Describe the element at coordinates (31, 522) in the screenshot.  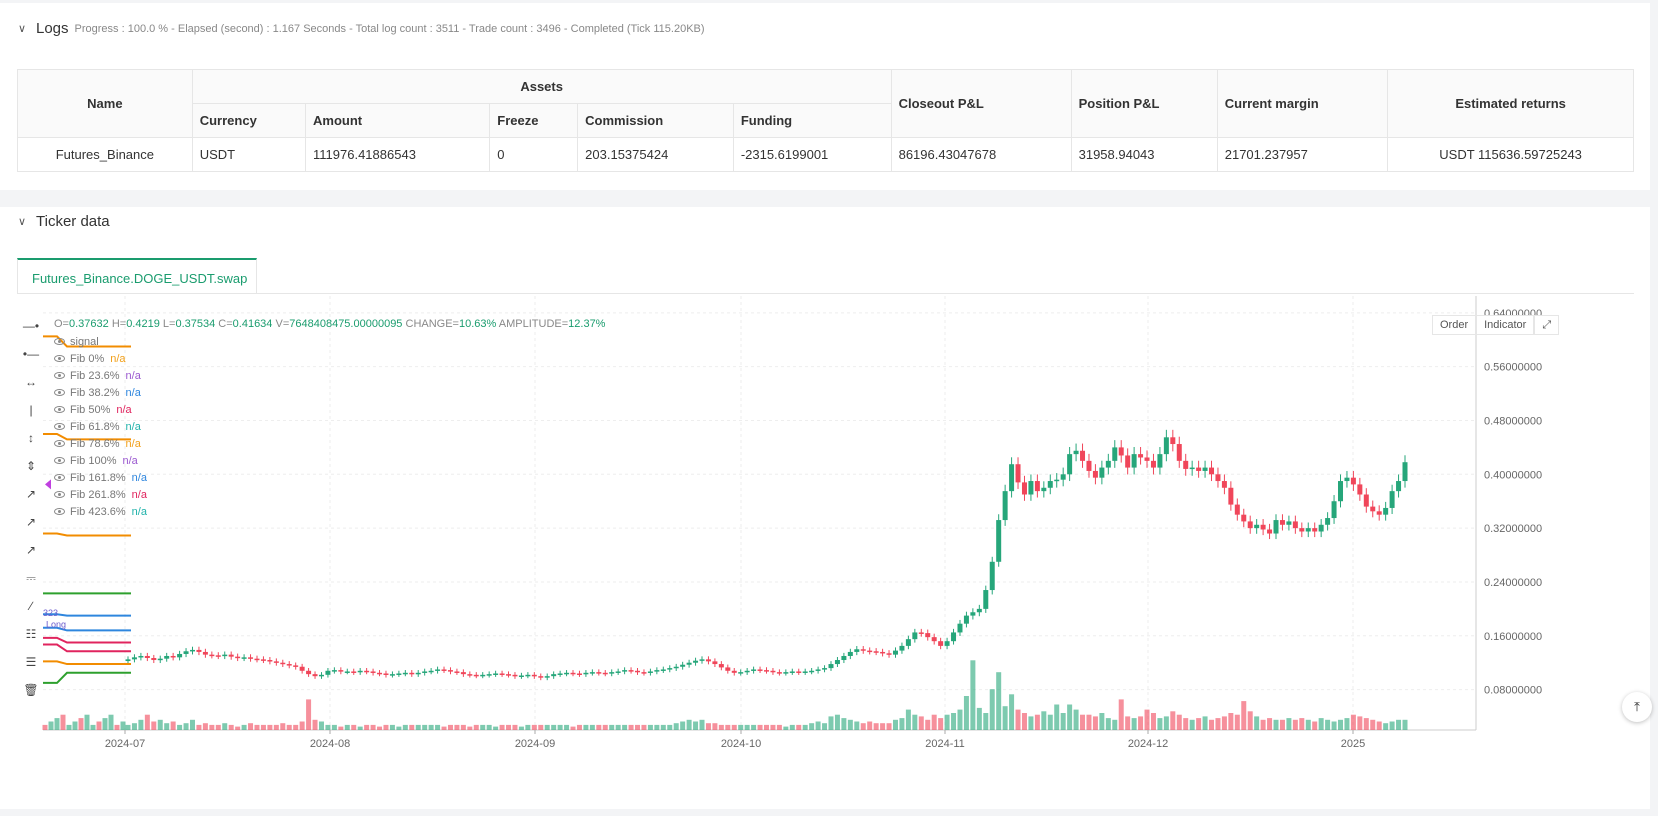
I see `ray-line-icon: ↗` at that location.